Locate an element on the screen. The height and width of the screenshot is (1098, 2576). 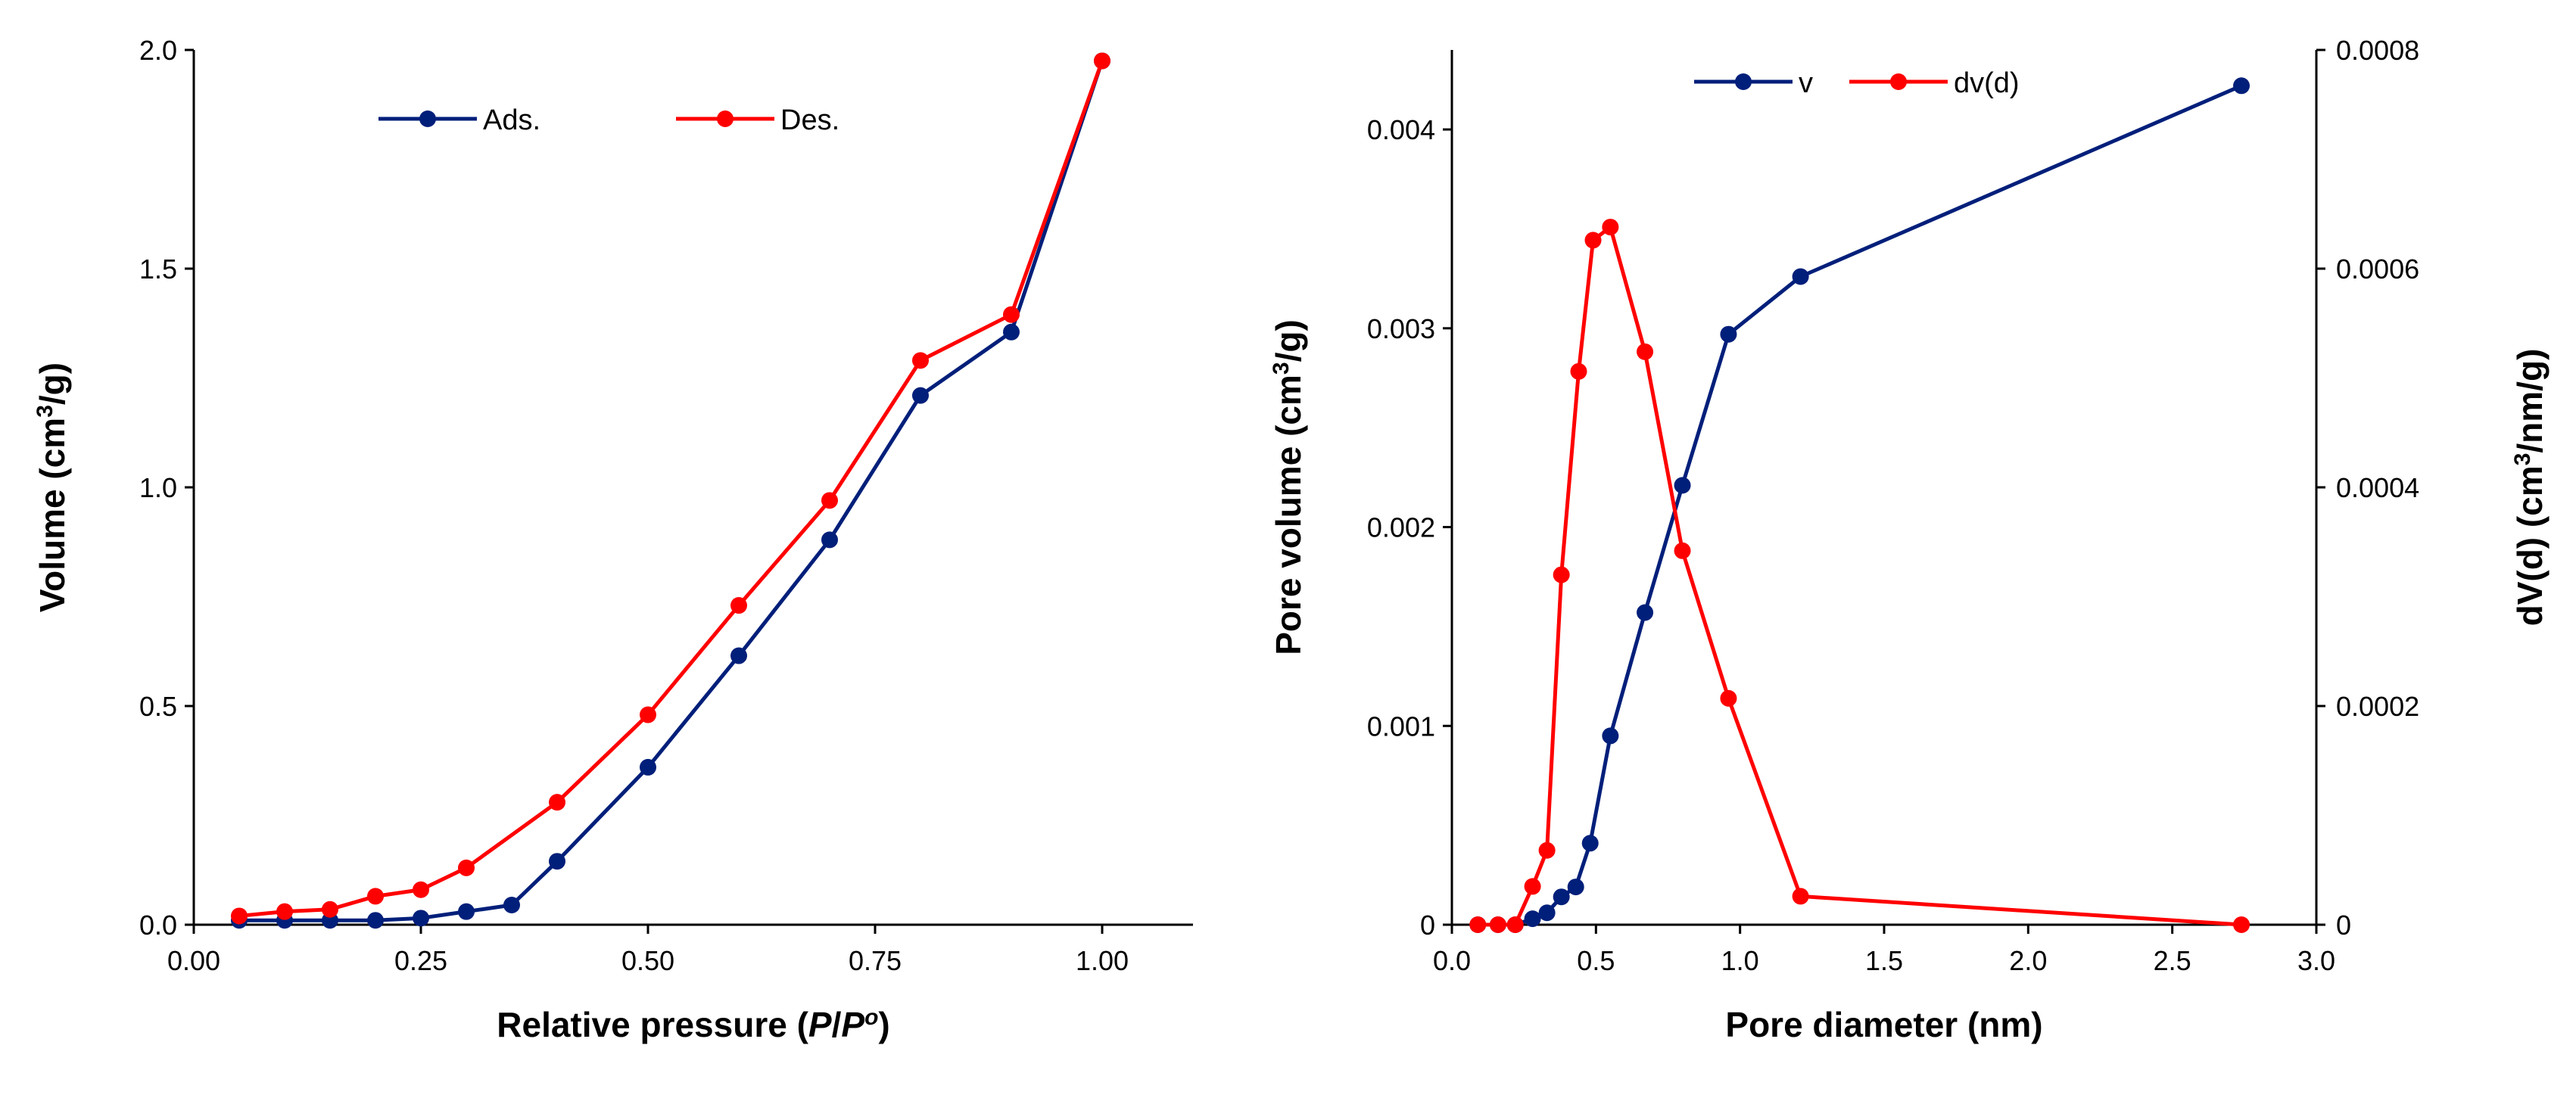
y2-tick-label: 0.0006 is located at coordinates (2377, 269).